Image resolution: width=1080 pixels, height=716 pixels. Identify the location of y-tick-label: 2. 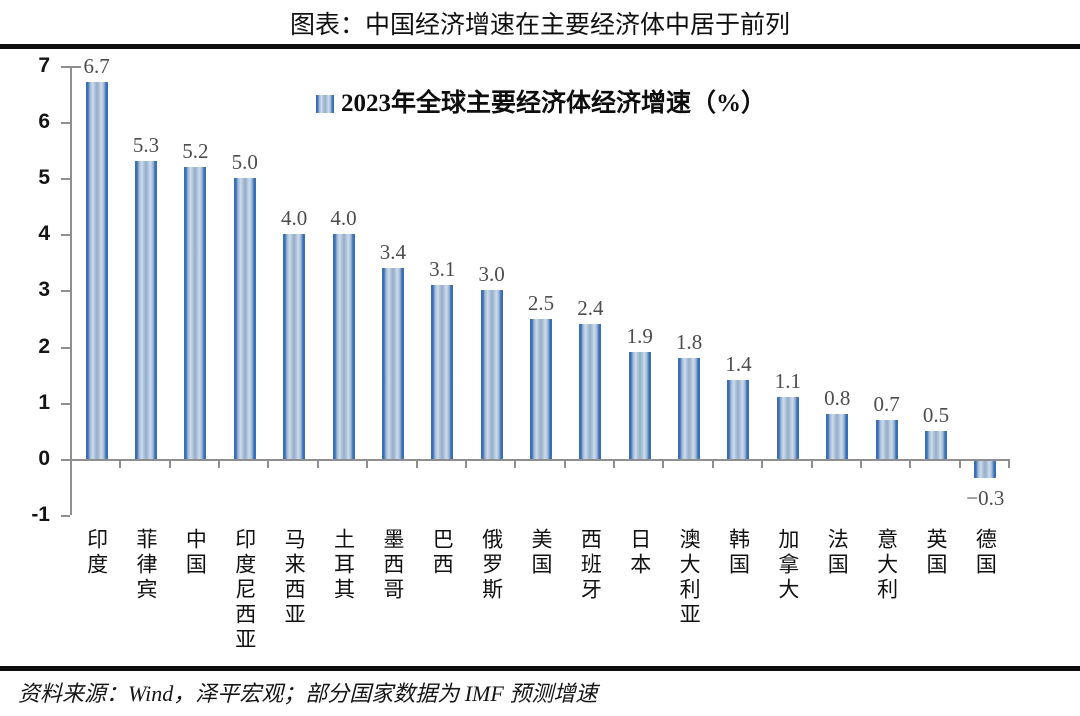
(44, 346).